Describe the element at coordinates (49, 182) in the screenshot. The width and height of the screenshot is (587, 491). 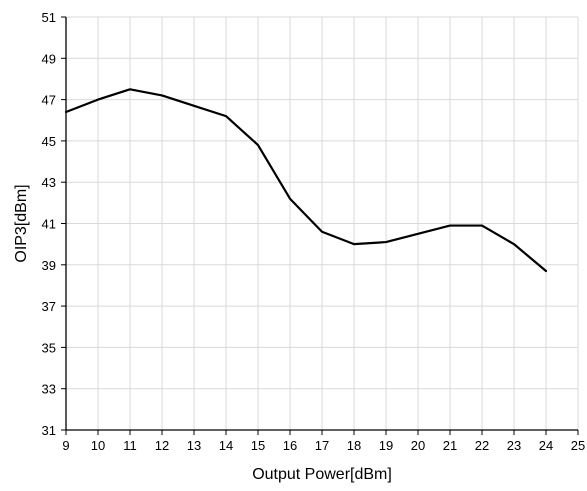
I see `y-tick-label: 43` at that location.